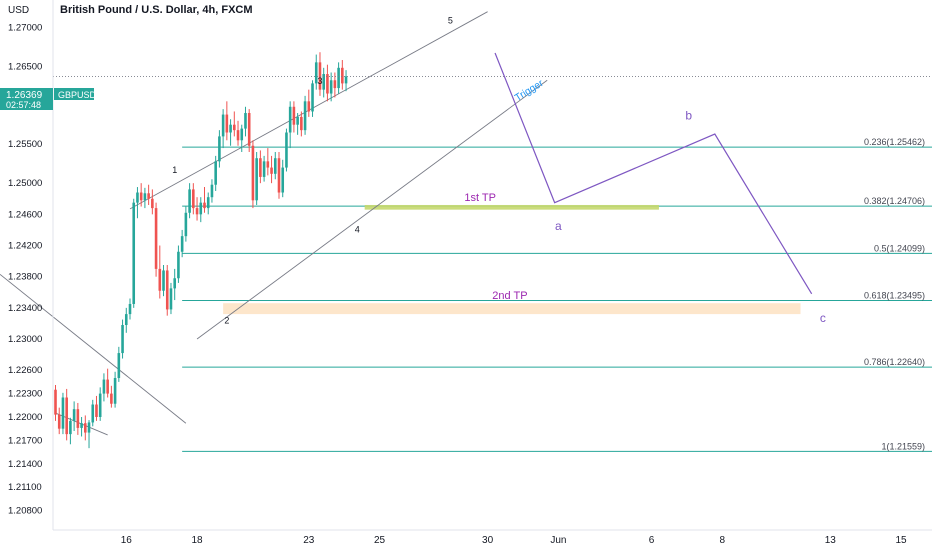 Image resolution: width=932 pixels, height=550 pixels. Describe the element at coordinates (380, 540) in the screenshot. I see `x-tick-label: 25` at that location.